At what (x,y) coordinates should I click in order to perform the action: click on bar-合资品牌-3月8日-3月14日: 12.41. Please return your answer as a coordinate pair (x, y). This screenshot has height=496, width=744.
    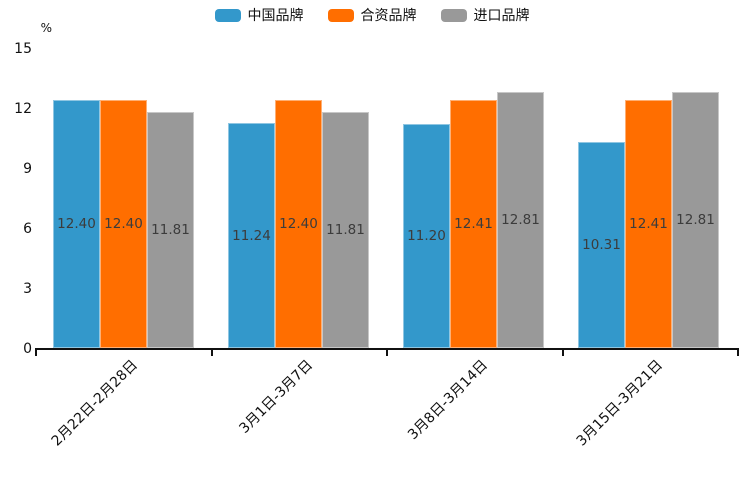
    Looking at the image, I should click on (473, 224).